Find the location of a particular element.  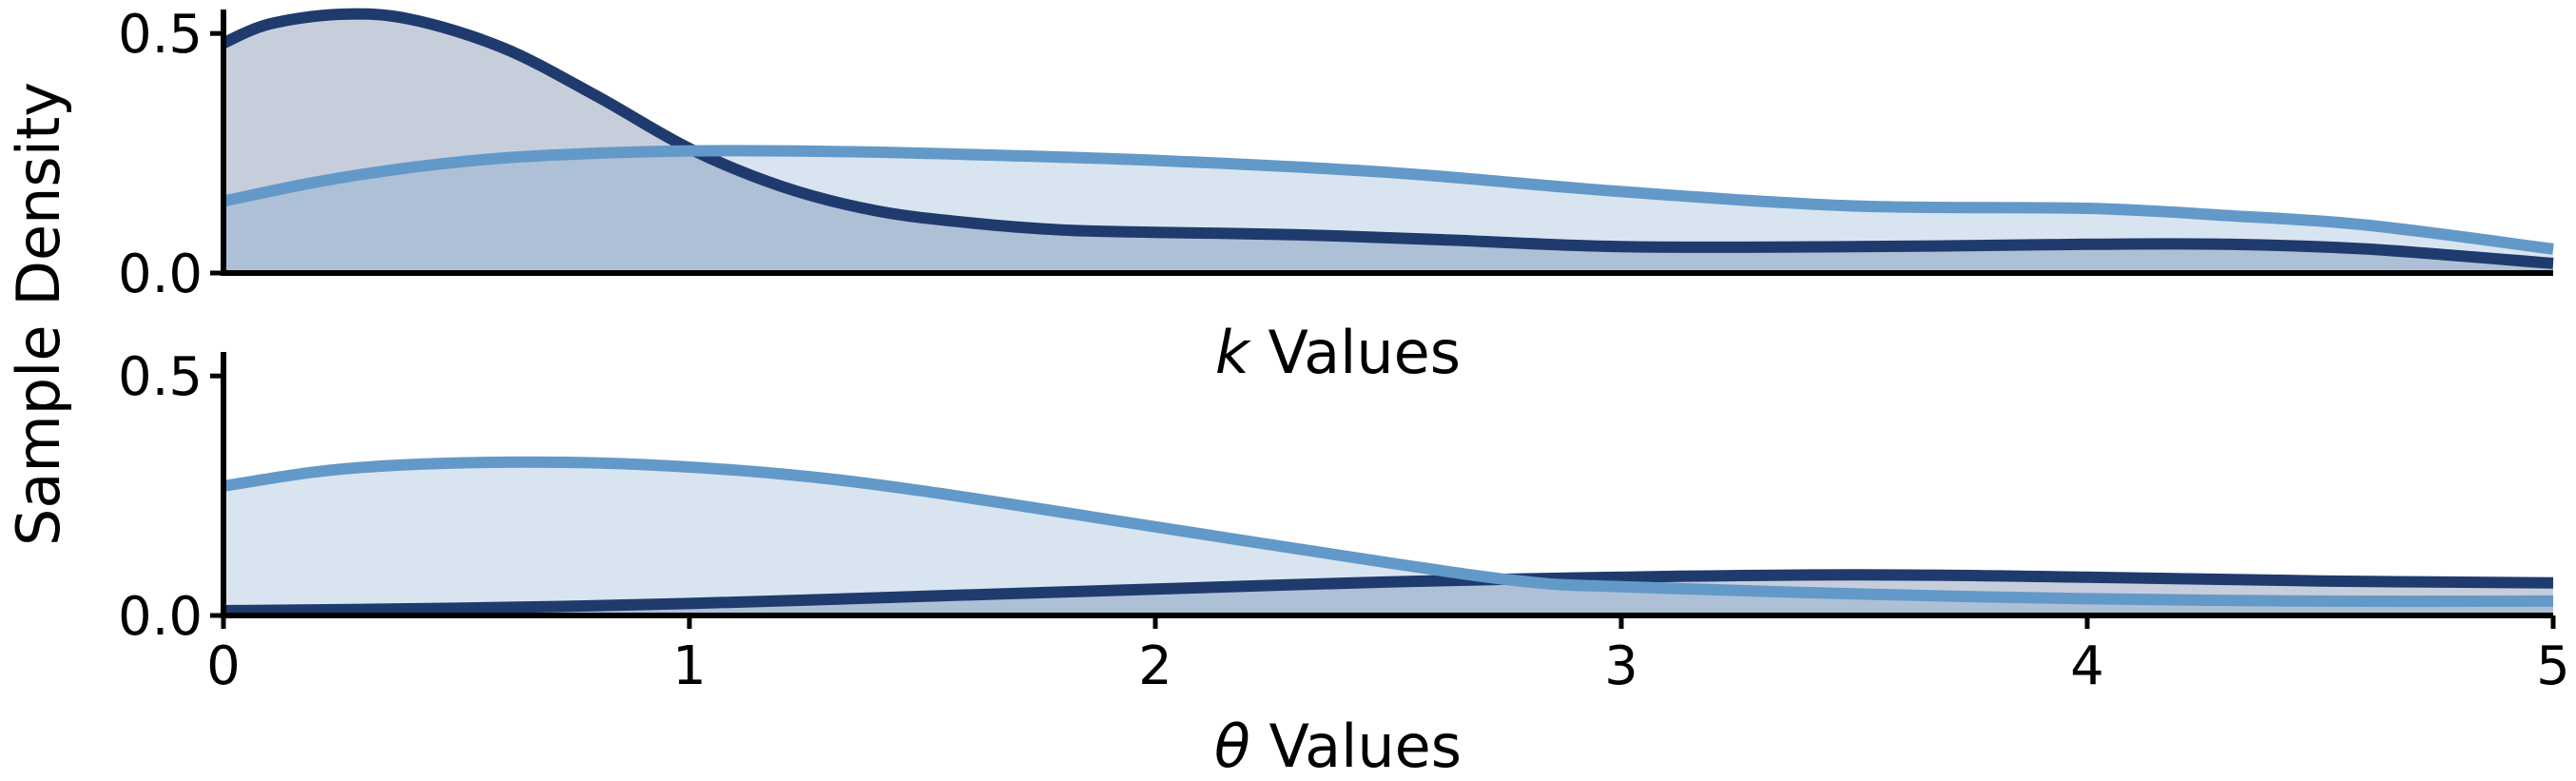

x-tick-label: 2 is located at coordinates (1155, 666).